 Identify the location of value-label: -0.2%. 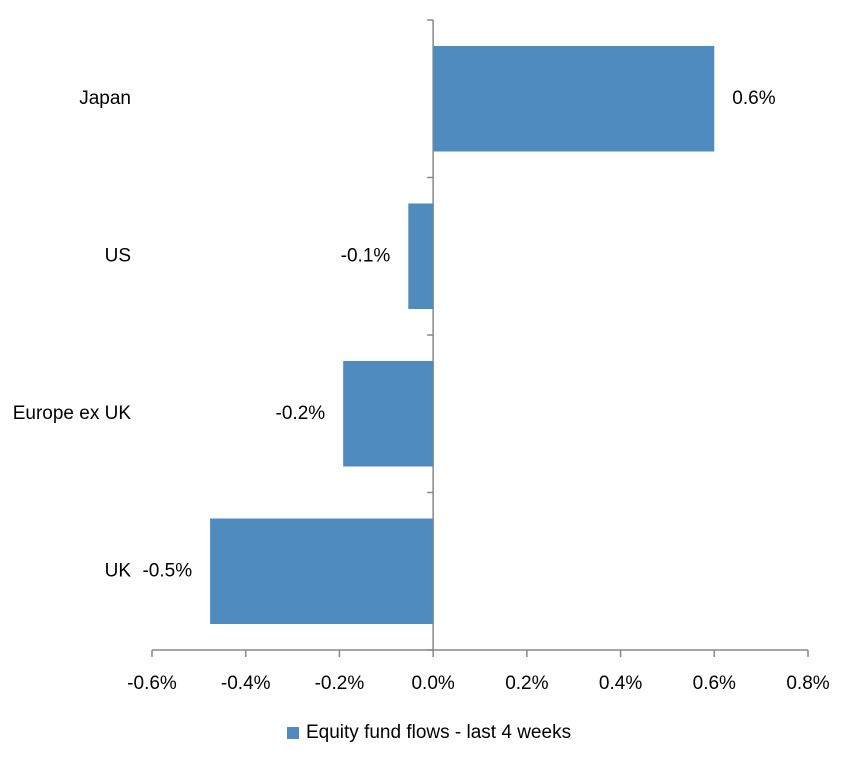
(301, 413).